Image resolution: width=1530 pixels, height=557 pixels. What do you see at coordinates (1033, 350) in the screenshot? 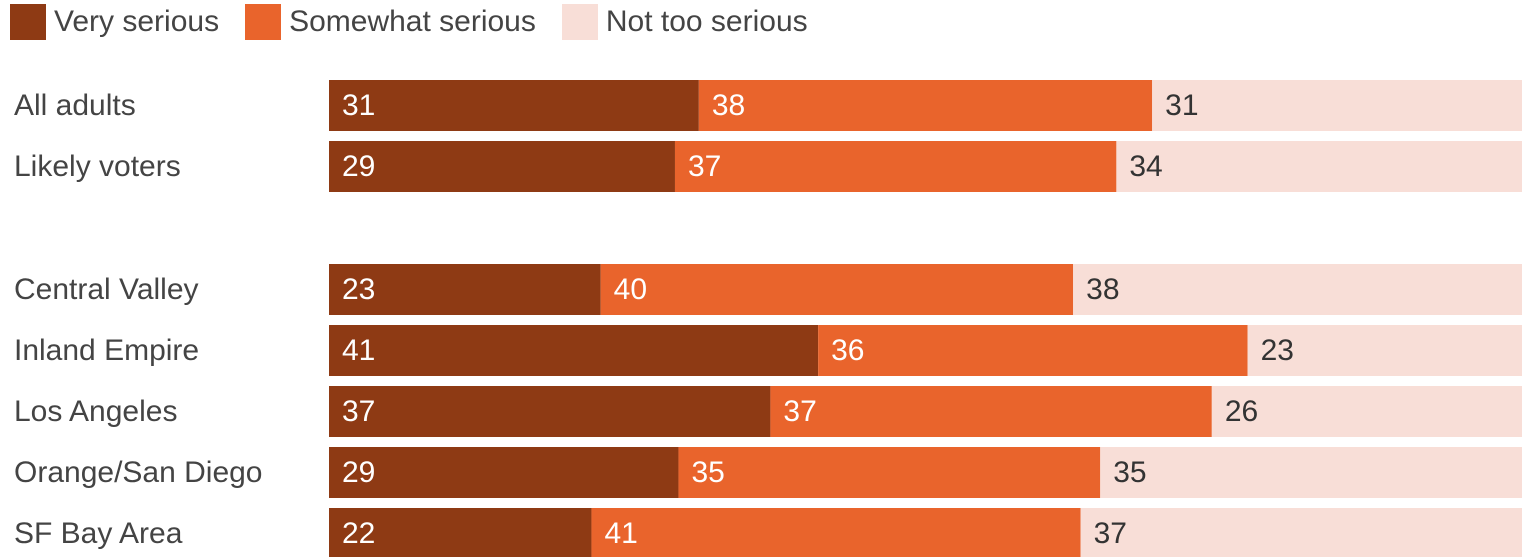
I see `bar-somewhat-serious-inland-empire` at bounding box center [1033, 350].